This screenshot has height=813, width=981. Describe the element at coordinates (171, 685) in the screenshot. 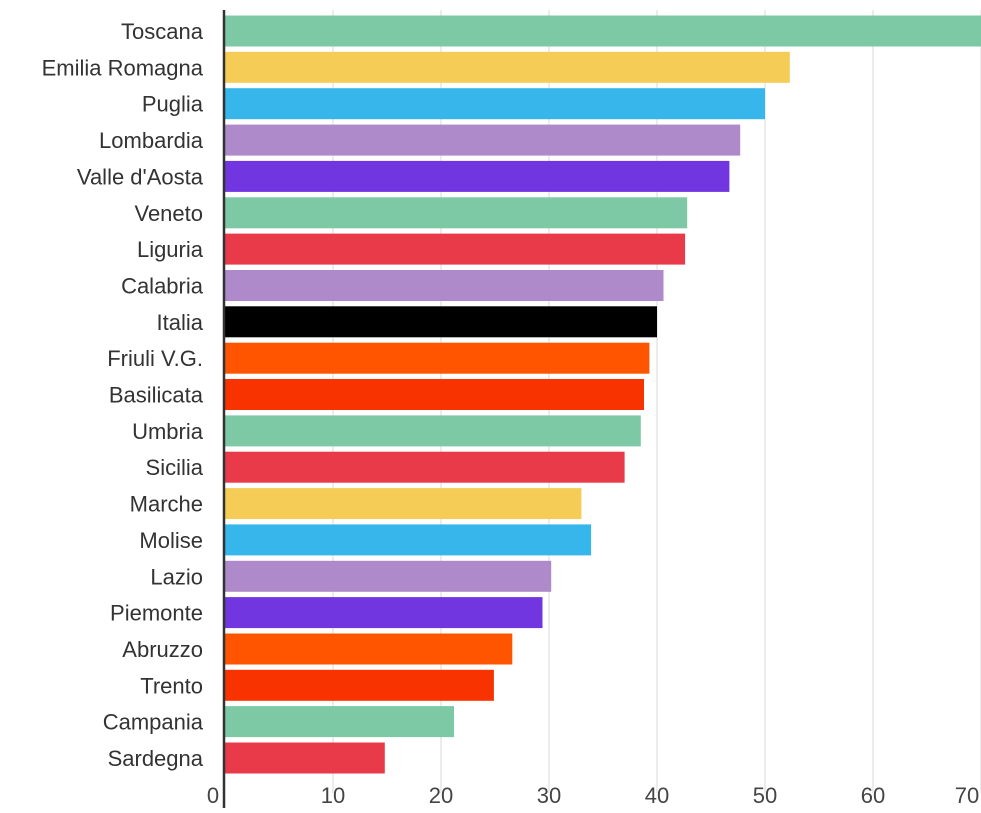

I see `category-label: Trento` at that location.